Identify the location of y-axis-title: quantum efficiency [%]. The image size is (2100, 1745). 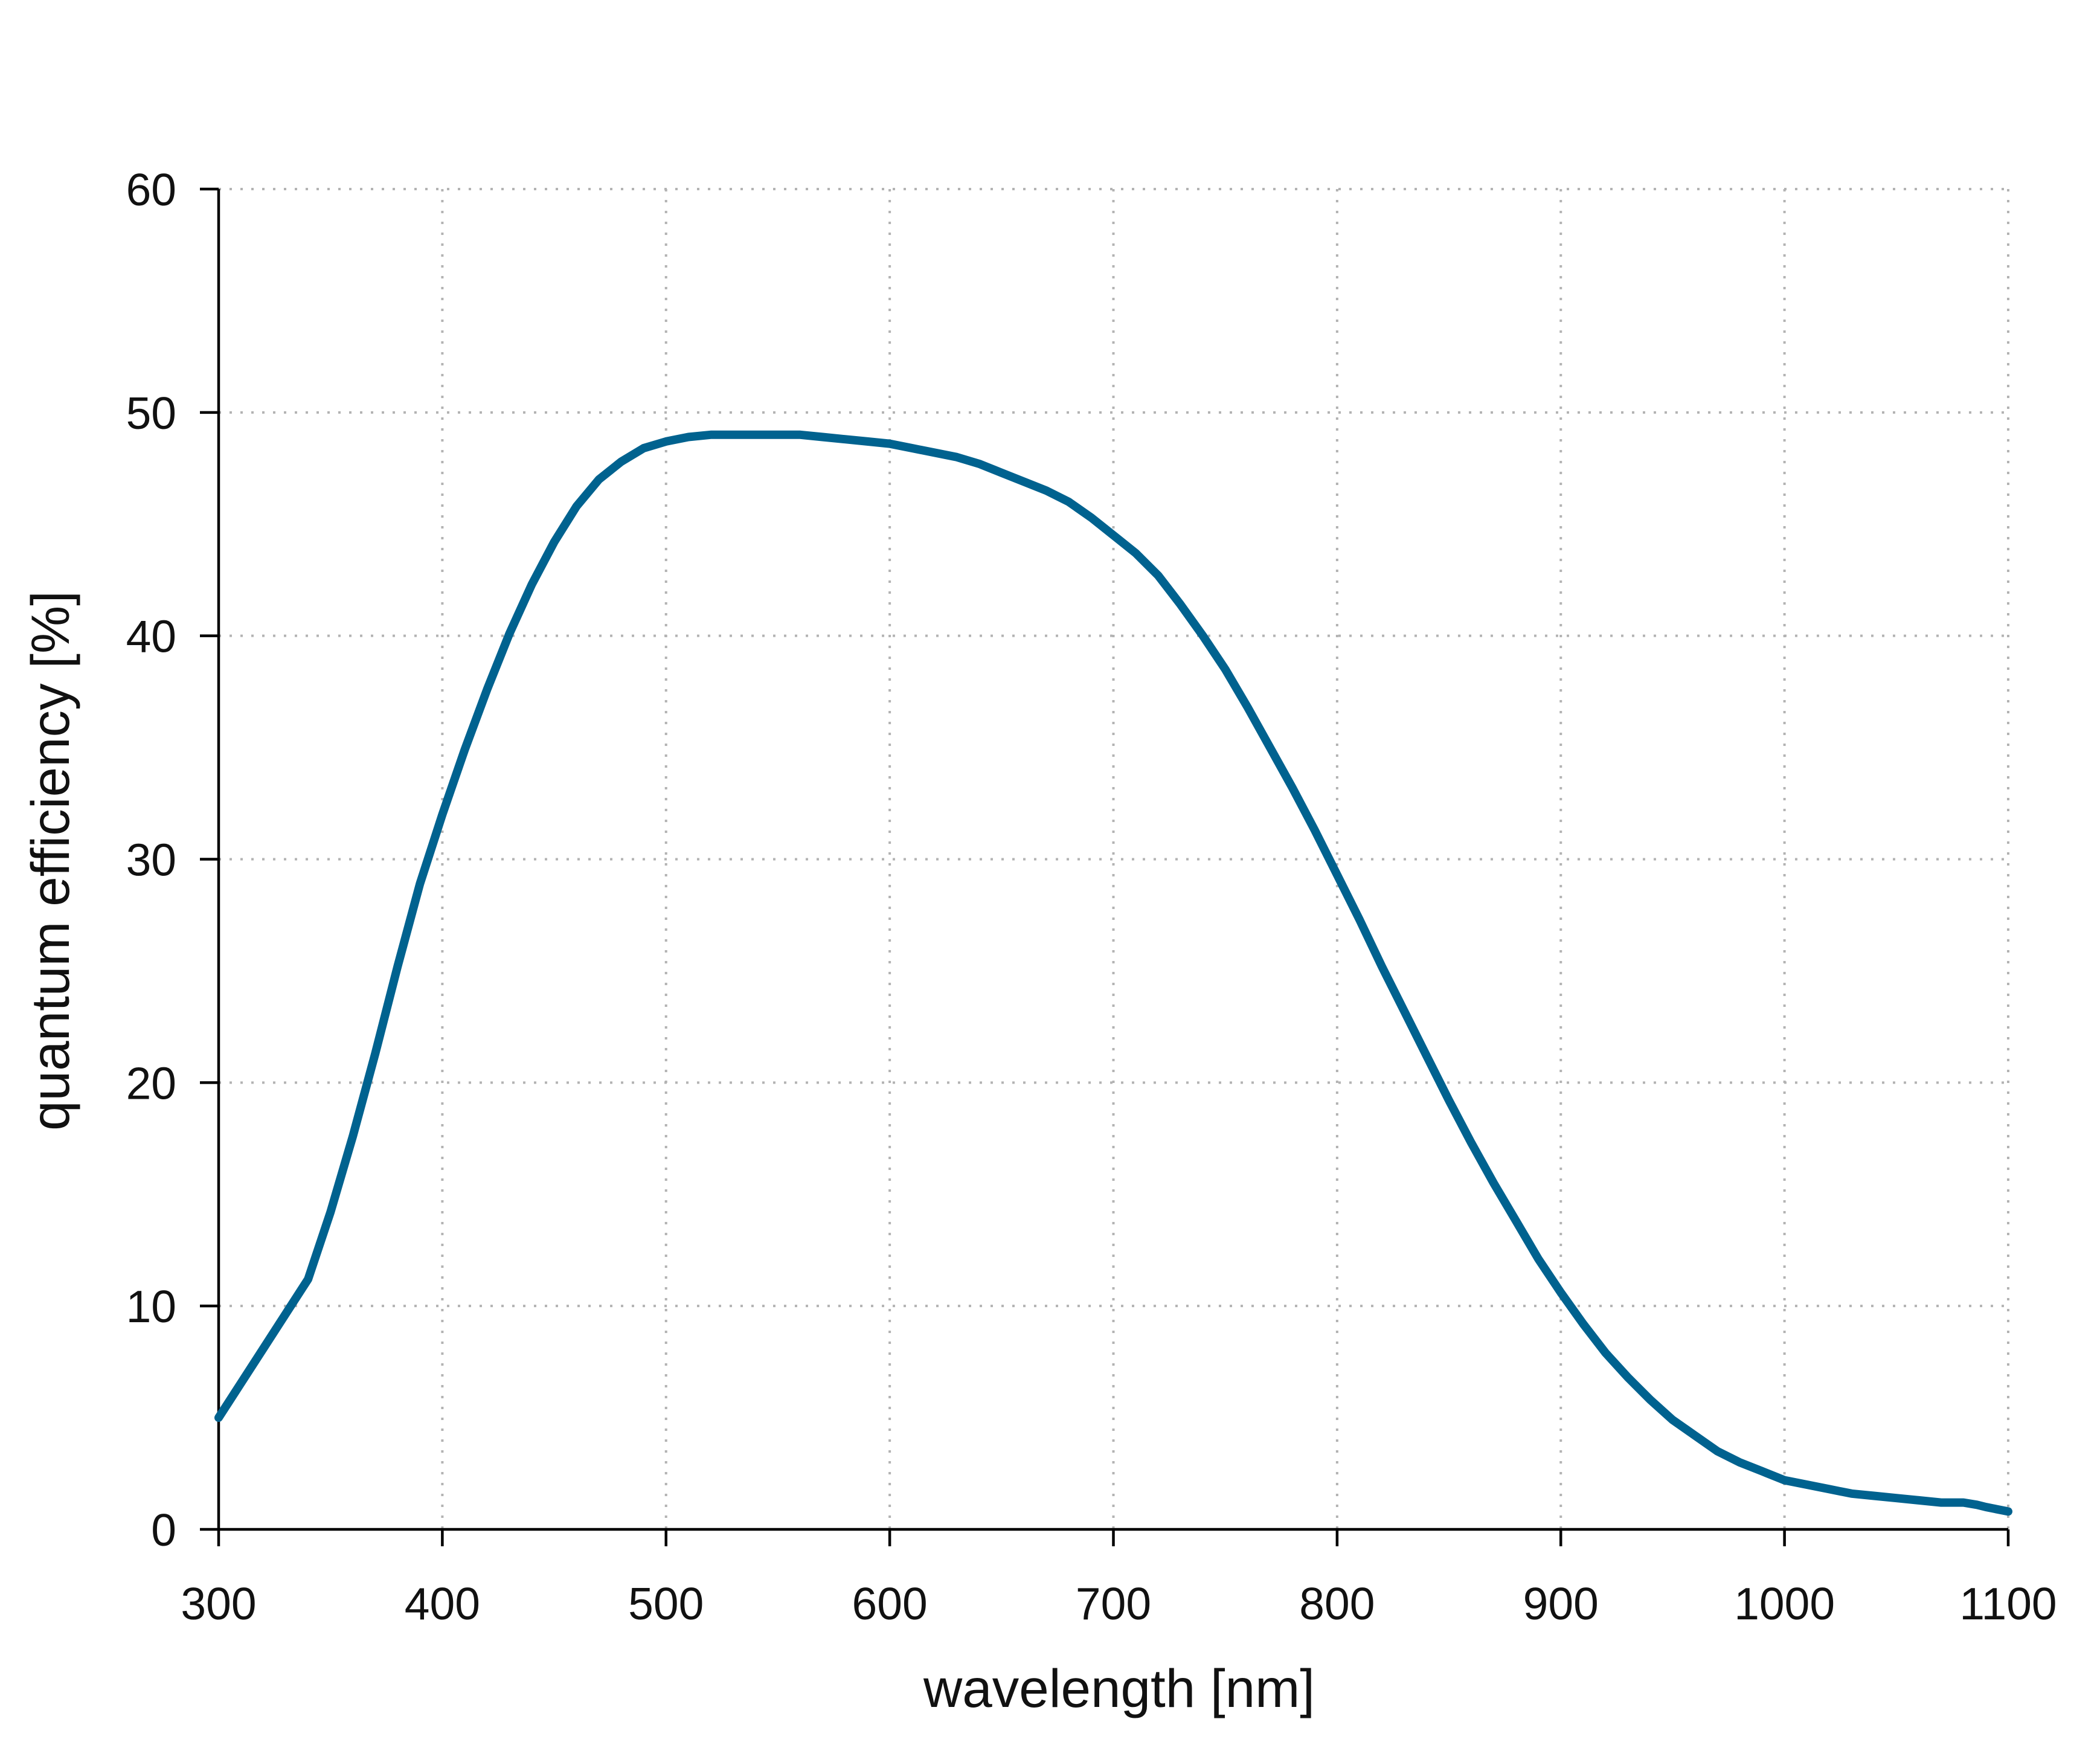
(50, 861).